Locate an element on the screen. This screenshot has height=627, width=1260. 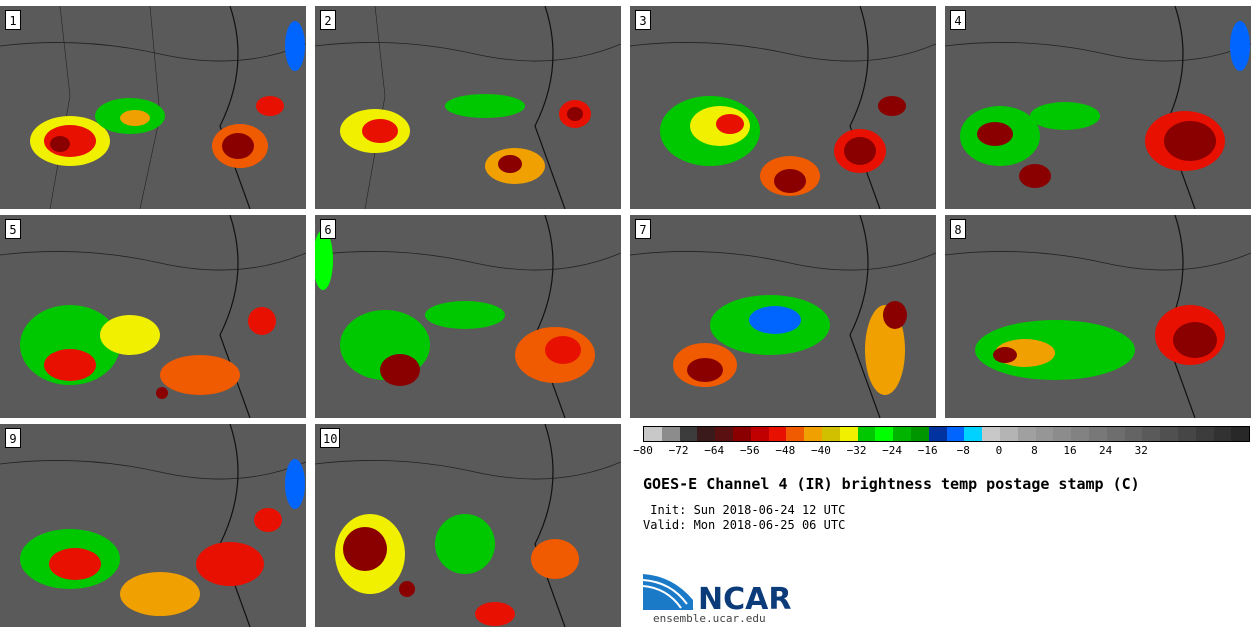
colorbar-tick-label: −32 is located at coordinates (856, 450).